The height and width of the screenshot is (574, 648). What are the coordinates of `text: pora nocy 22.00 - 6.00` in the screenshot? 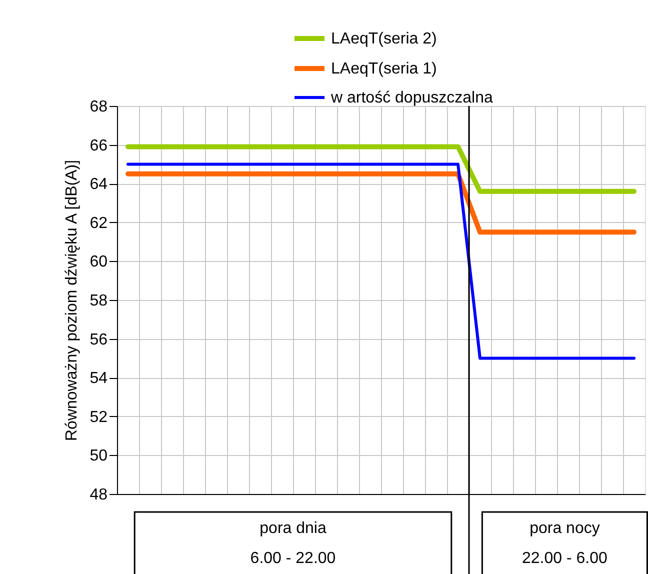 It's located at (565, 543).